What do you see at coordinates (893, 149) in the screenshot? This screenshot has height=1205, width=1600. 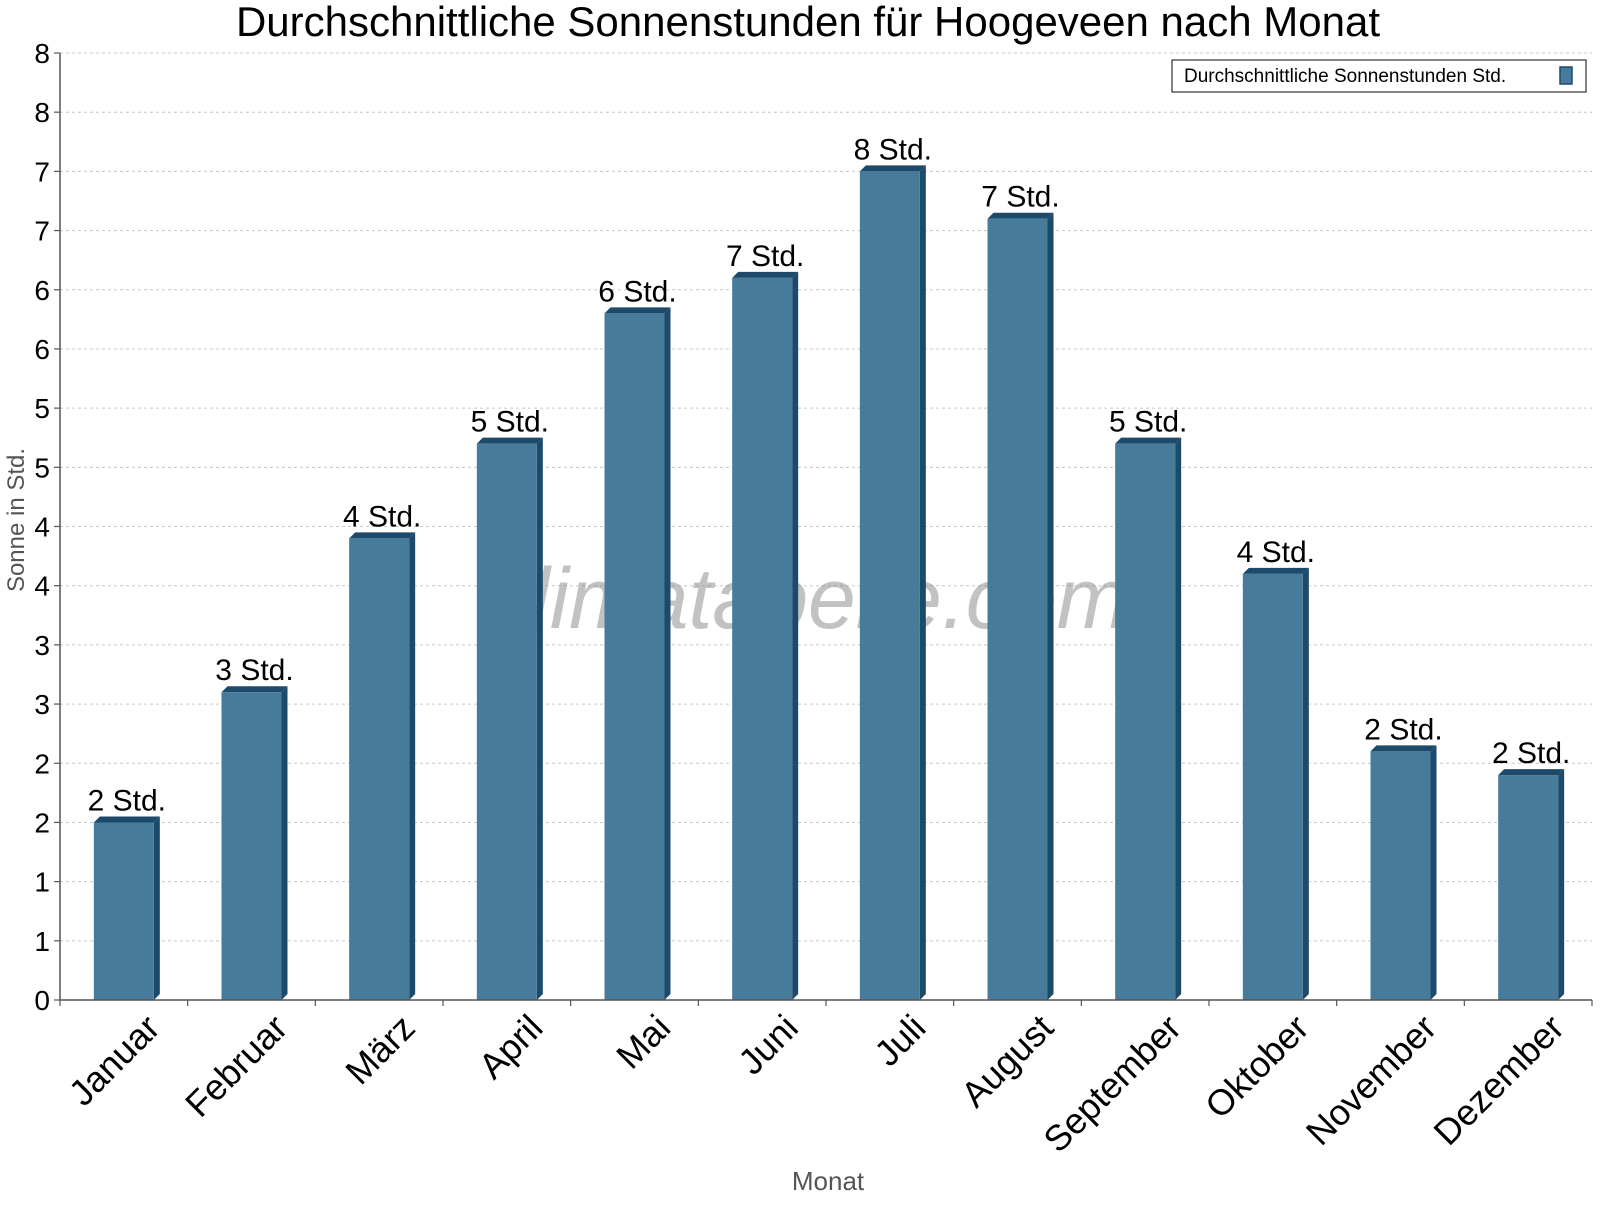 I see `data-label: 8 Std.` at bounding box center [893, 149].